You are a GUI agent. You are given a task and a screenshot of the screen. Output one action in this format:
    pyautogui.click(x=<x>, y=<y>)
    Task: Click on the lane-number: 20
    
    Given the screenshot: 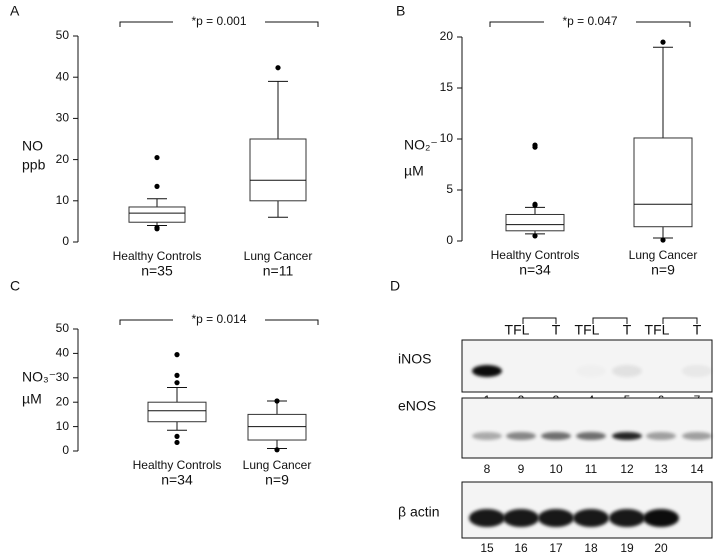 What is the action you would take?
    pyautogui.click(x=661, y=548)
    